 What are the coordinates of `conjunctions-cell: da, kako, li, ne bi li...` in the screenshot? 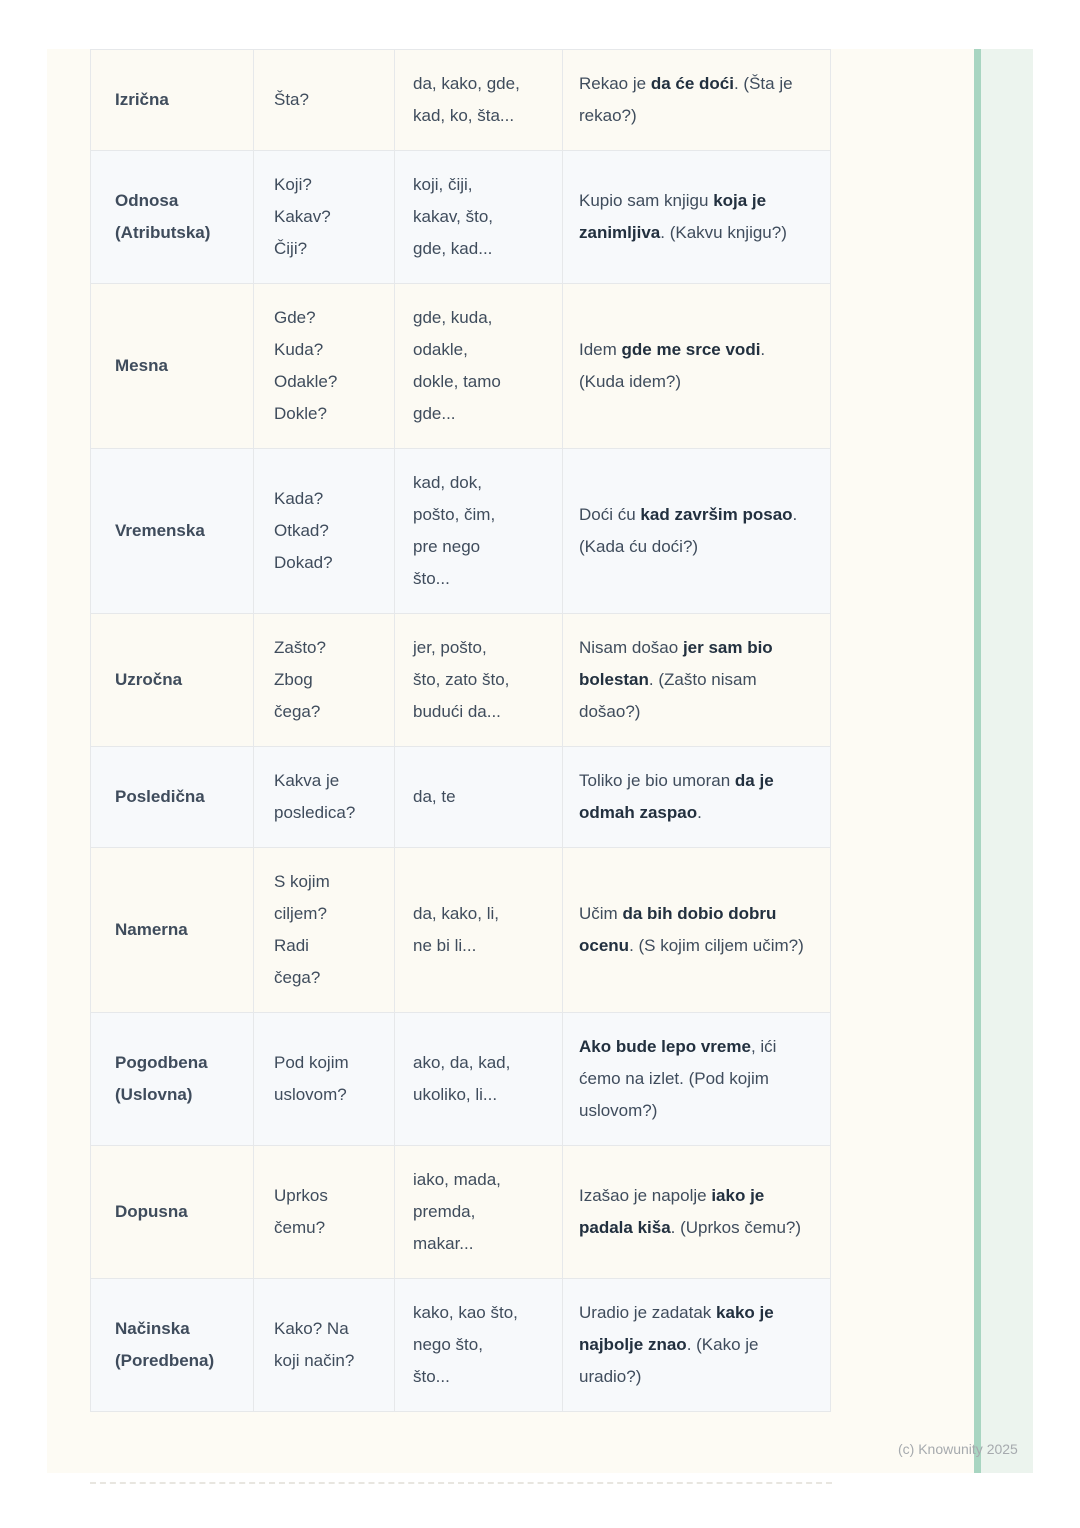 It's located at (478, 930).